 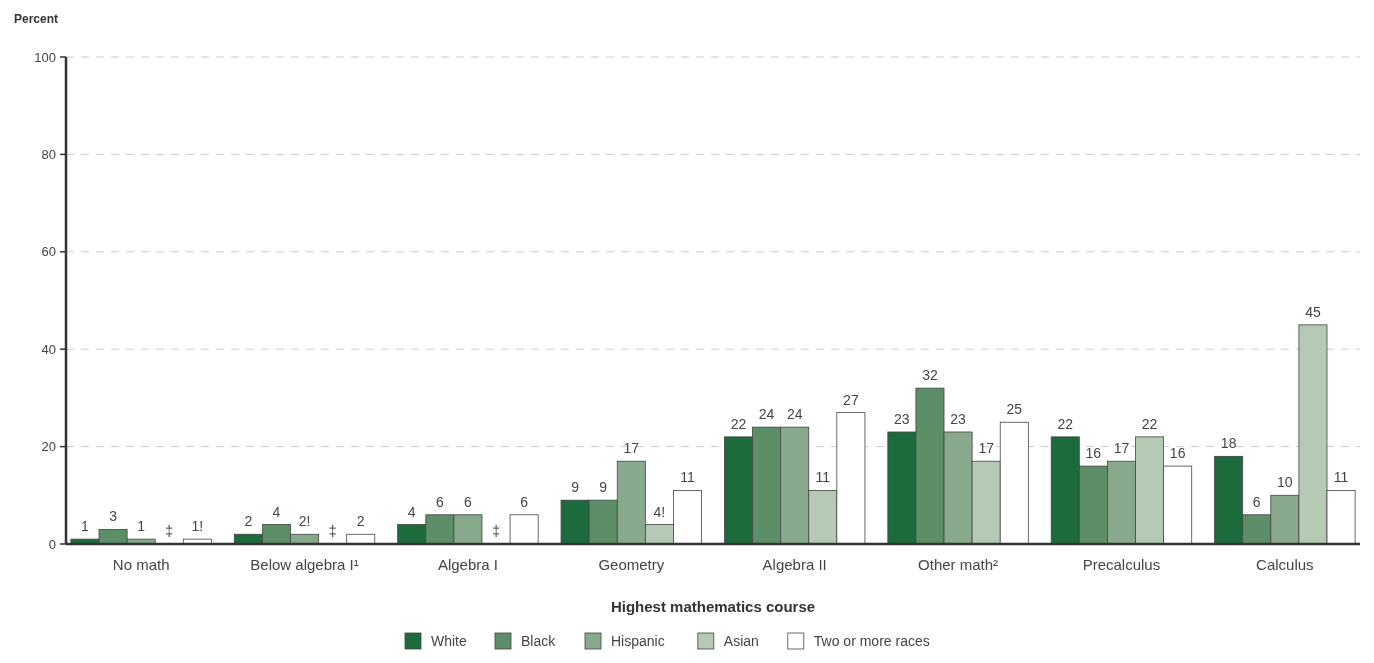 I want to click on y-tick-label: 0, so click(x=52, y=544).